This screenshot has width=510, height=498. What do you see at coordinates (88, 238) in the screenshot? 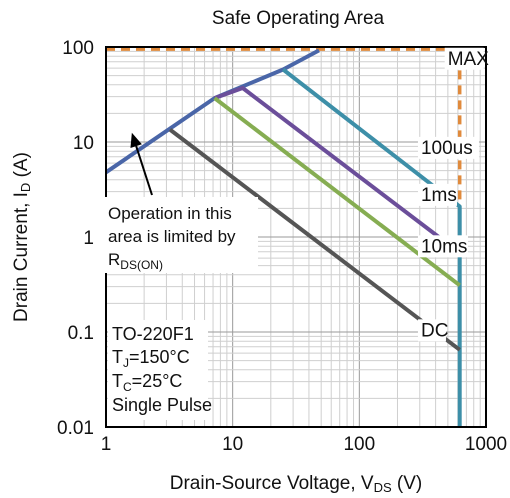
I see `y-tick-label: 1` at bounding box center [88, 238].